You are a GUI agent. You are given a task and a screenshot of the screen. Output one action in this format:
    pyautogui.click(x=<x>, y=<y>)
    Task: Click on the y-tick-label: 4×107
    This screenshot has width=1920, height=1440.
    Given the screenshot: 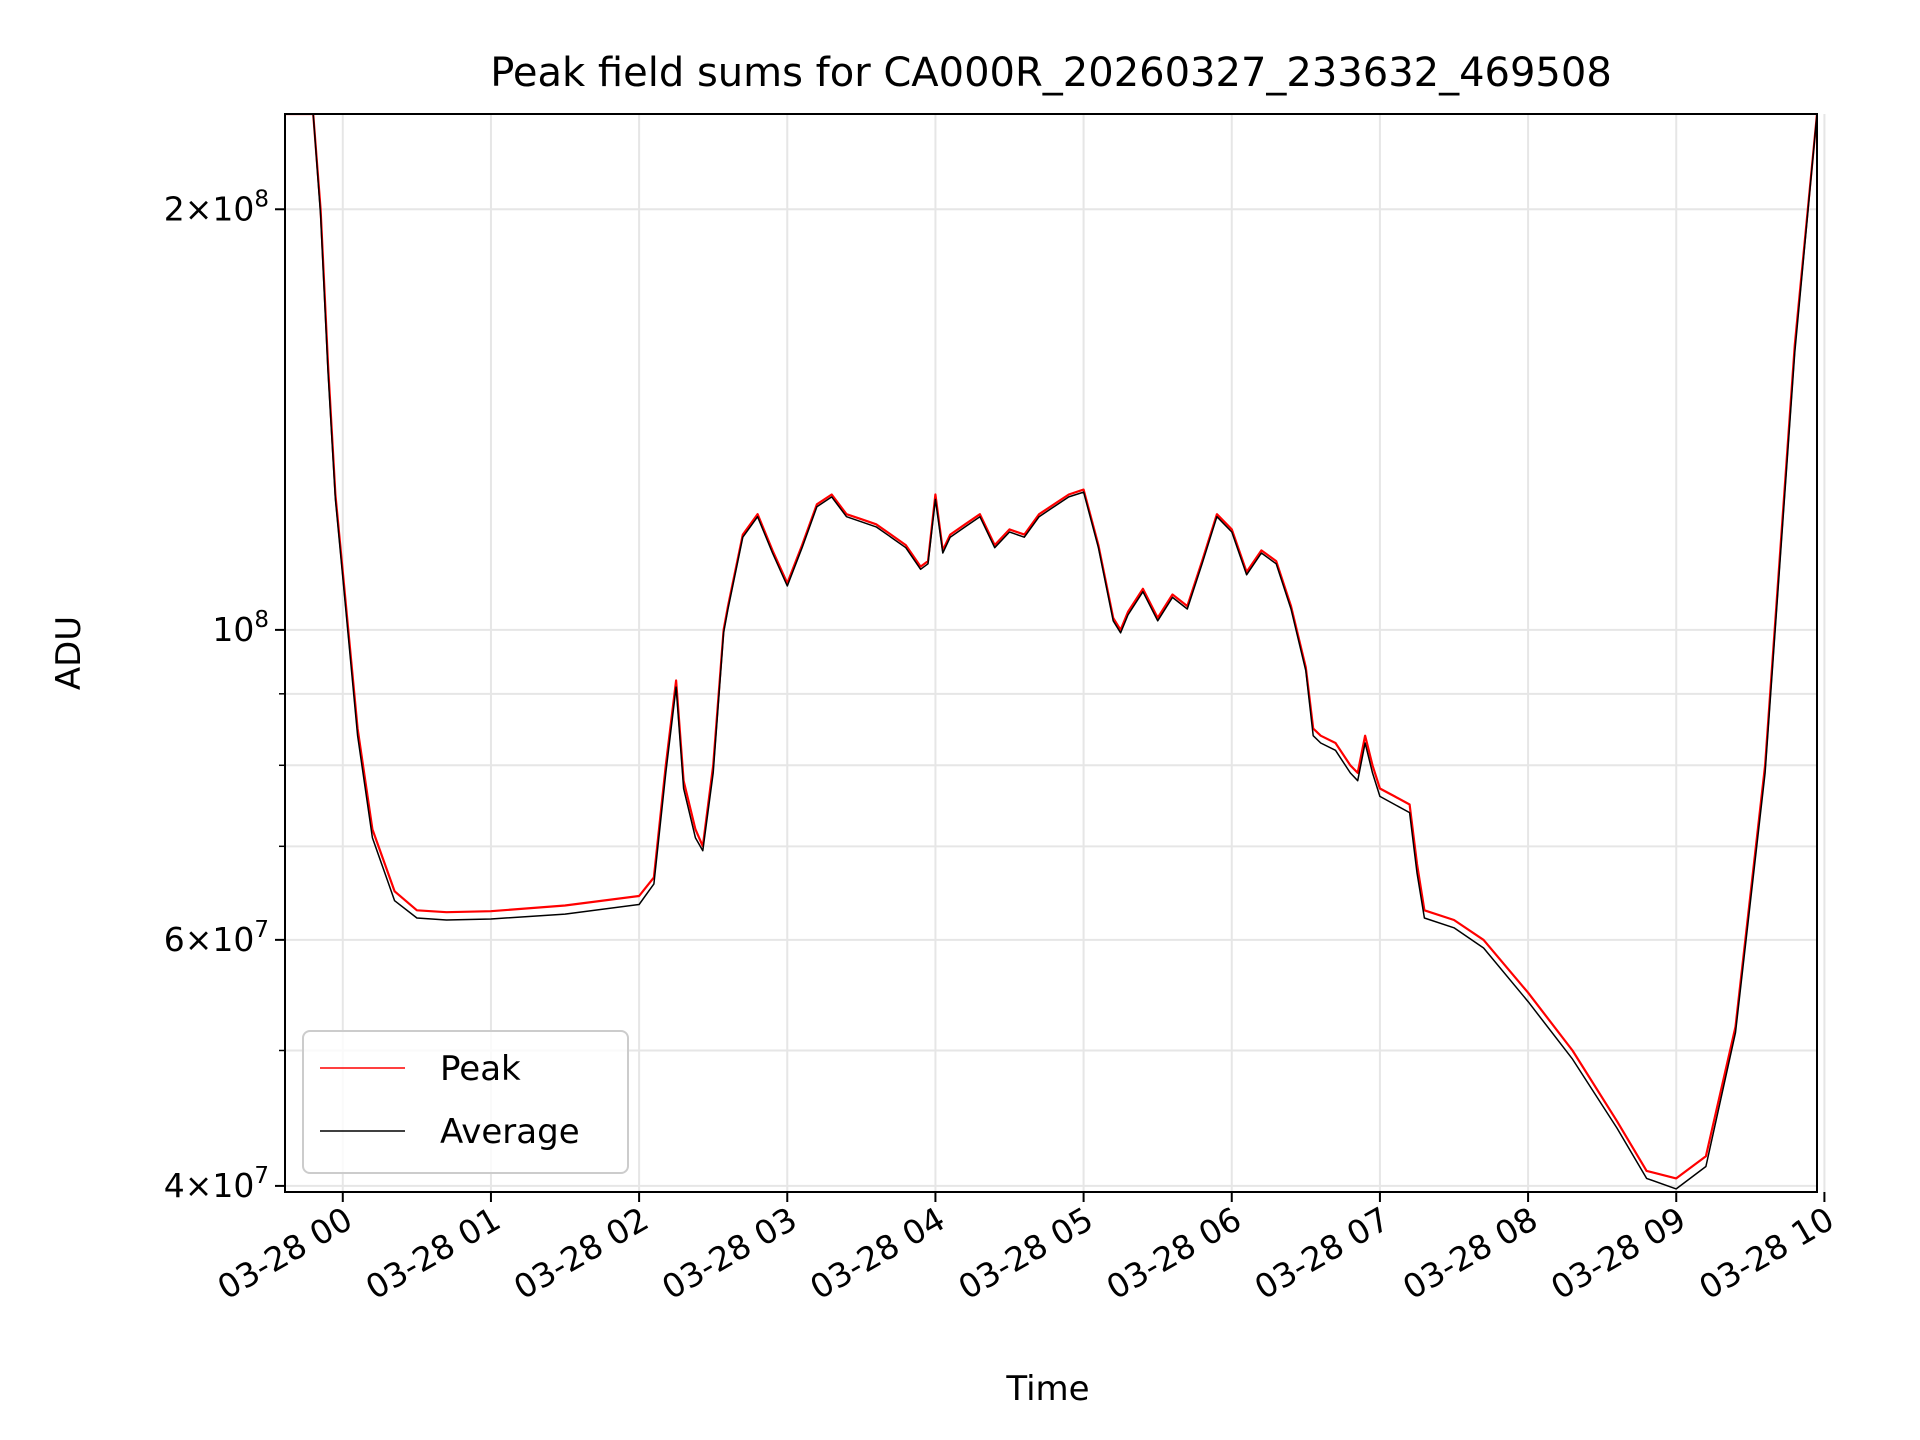 What is the action you would take?
    pyautogui.click(x=216, y=1184)
    